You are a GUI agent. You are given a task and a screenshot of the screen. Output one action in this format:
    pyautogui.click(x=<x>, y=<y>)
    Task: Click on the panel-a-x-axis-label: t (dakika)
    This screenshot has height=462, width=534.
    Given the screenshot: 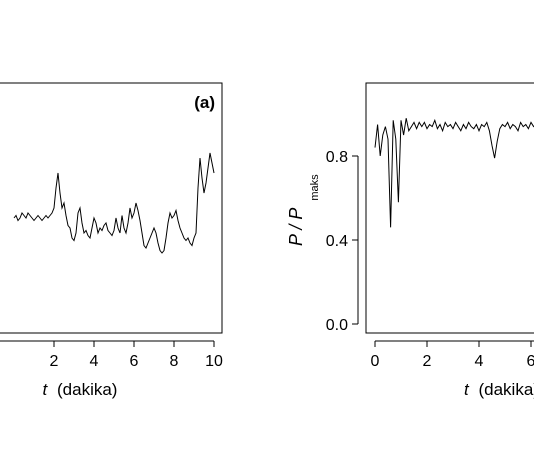 What is the action you would take?
    pyautogui.click(x=80, y=389)
    